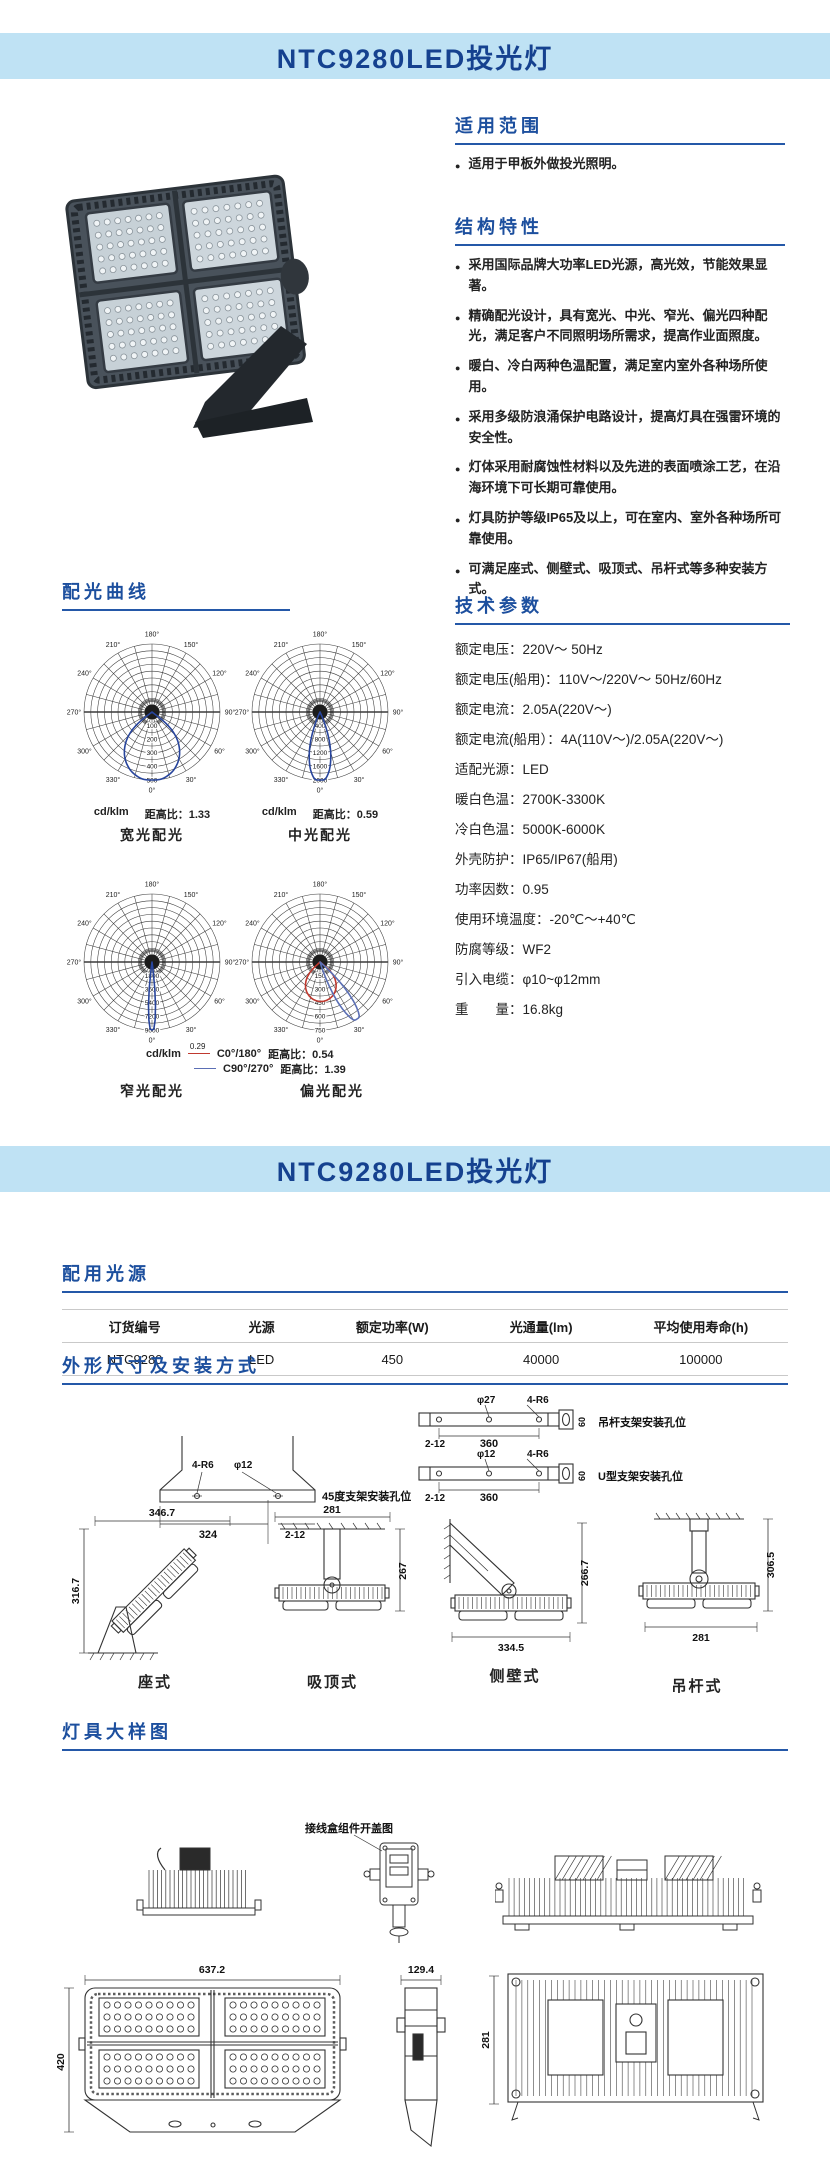  Describe the element at coordinates (248, 1068) in the screenshot. I see `legend-plane: C90°/270°` at that location.